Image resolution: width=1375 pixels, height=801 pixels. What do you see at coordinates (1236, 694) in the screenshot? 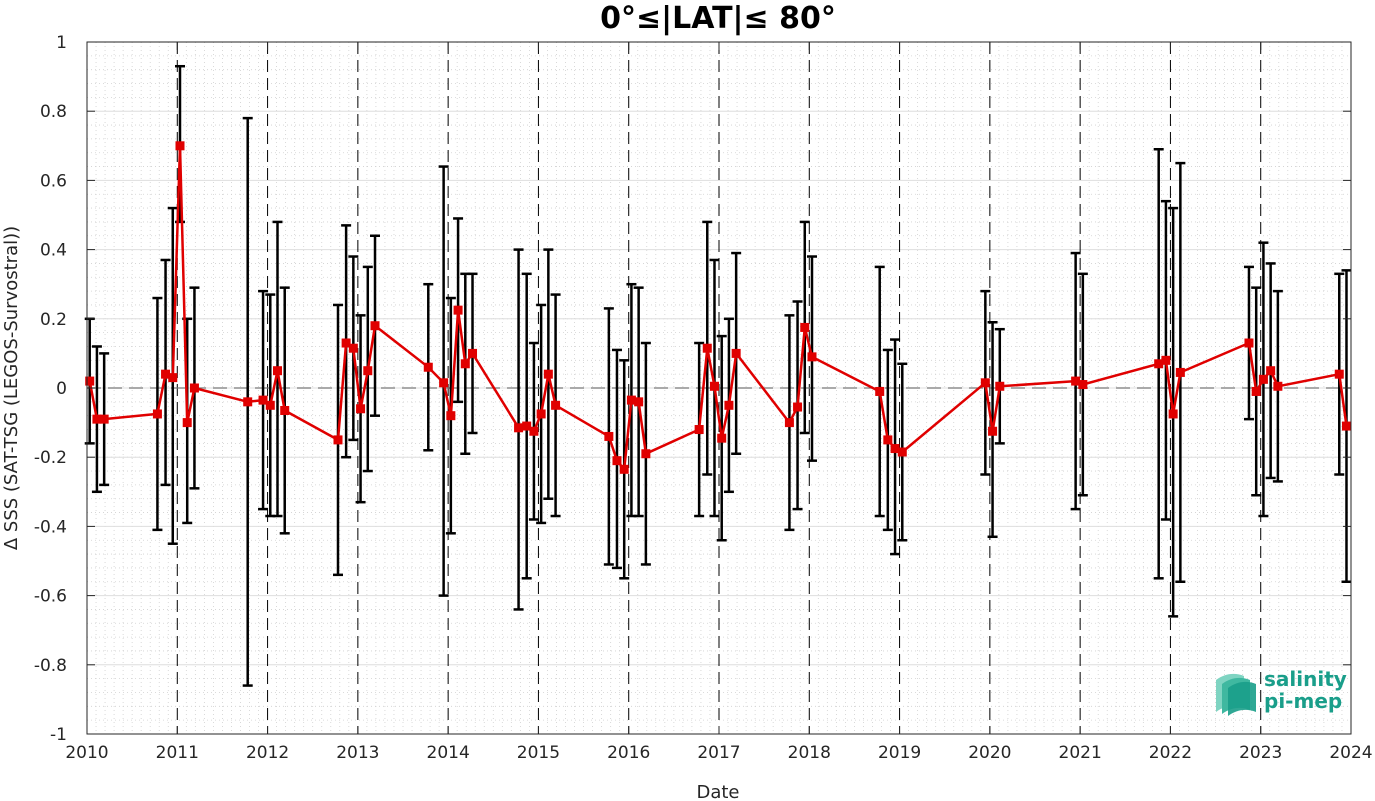
I see `logo-waves-icon` at bounding box center [1236, 694].